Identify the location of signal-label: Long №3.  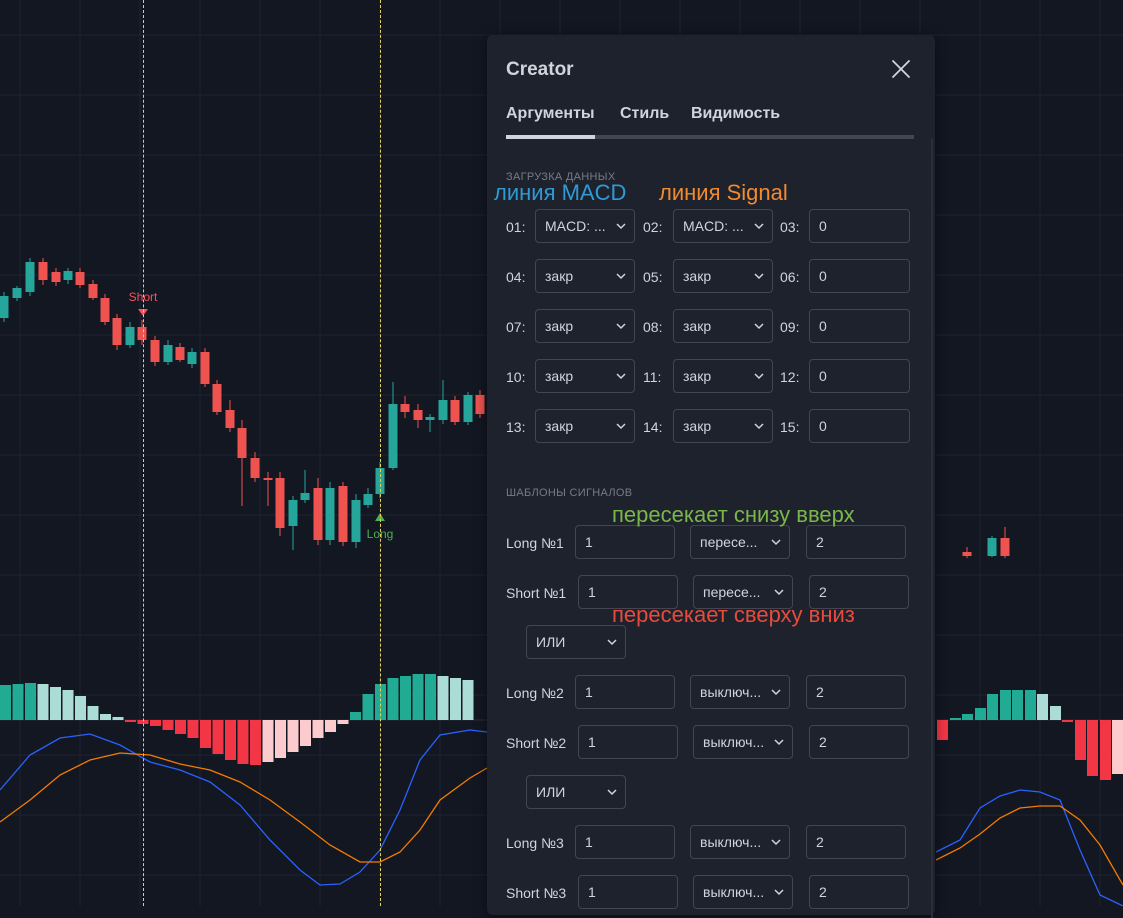
(535, 843).